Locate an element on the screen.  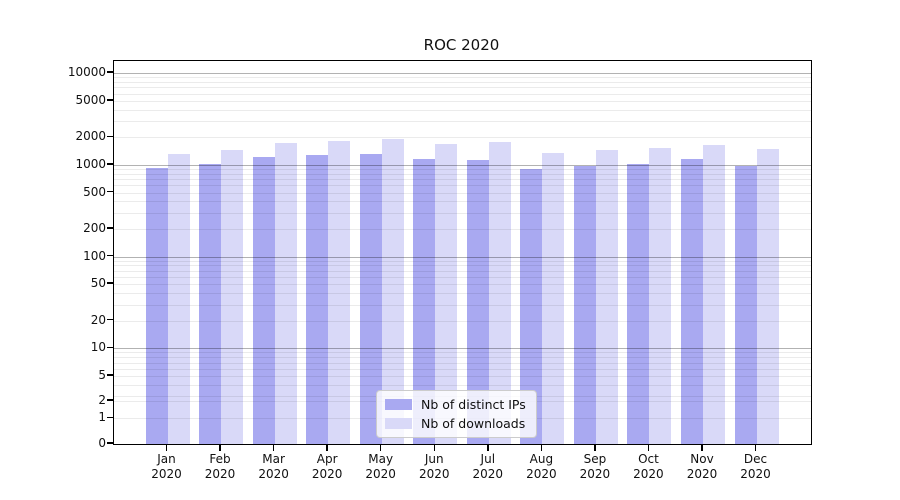
y-tick-label: 200 is located at coordinates (94, 227).